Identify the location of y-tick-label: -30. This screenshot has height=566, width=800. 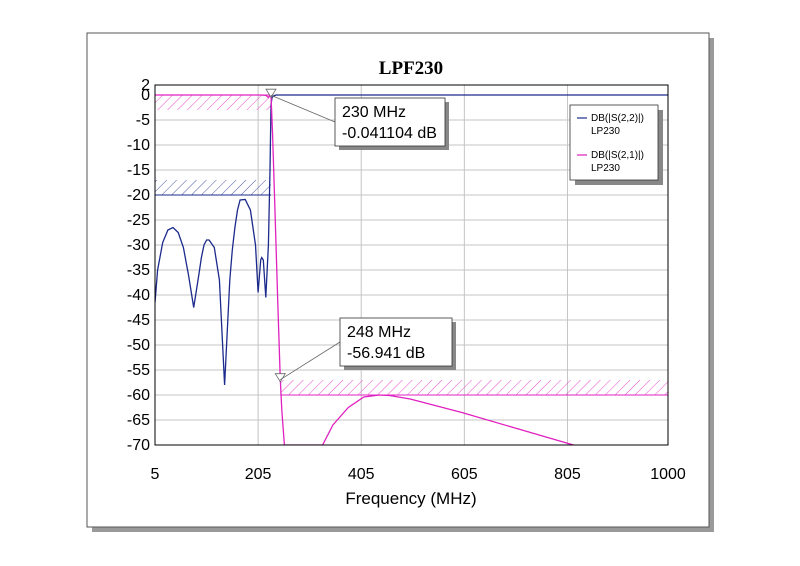
(138, 245).